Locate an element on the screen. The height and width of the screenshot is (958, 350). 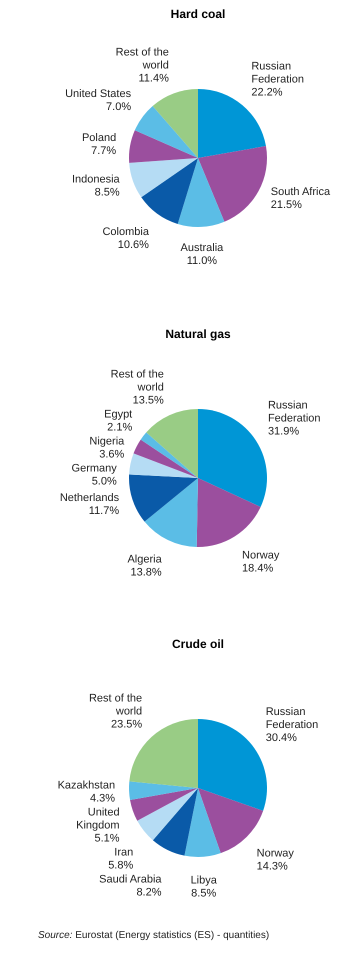
slice-label: Australia is located at coordinates (202, 248).